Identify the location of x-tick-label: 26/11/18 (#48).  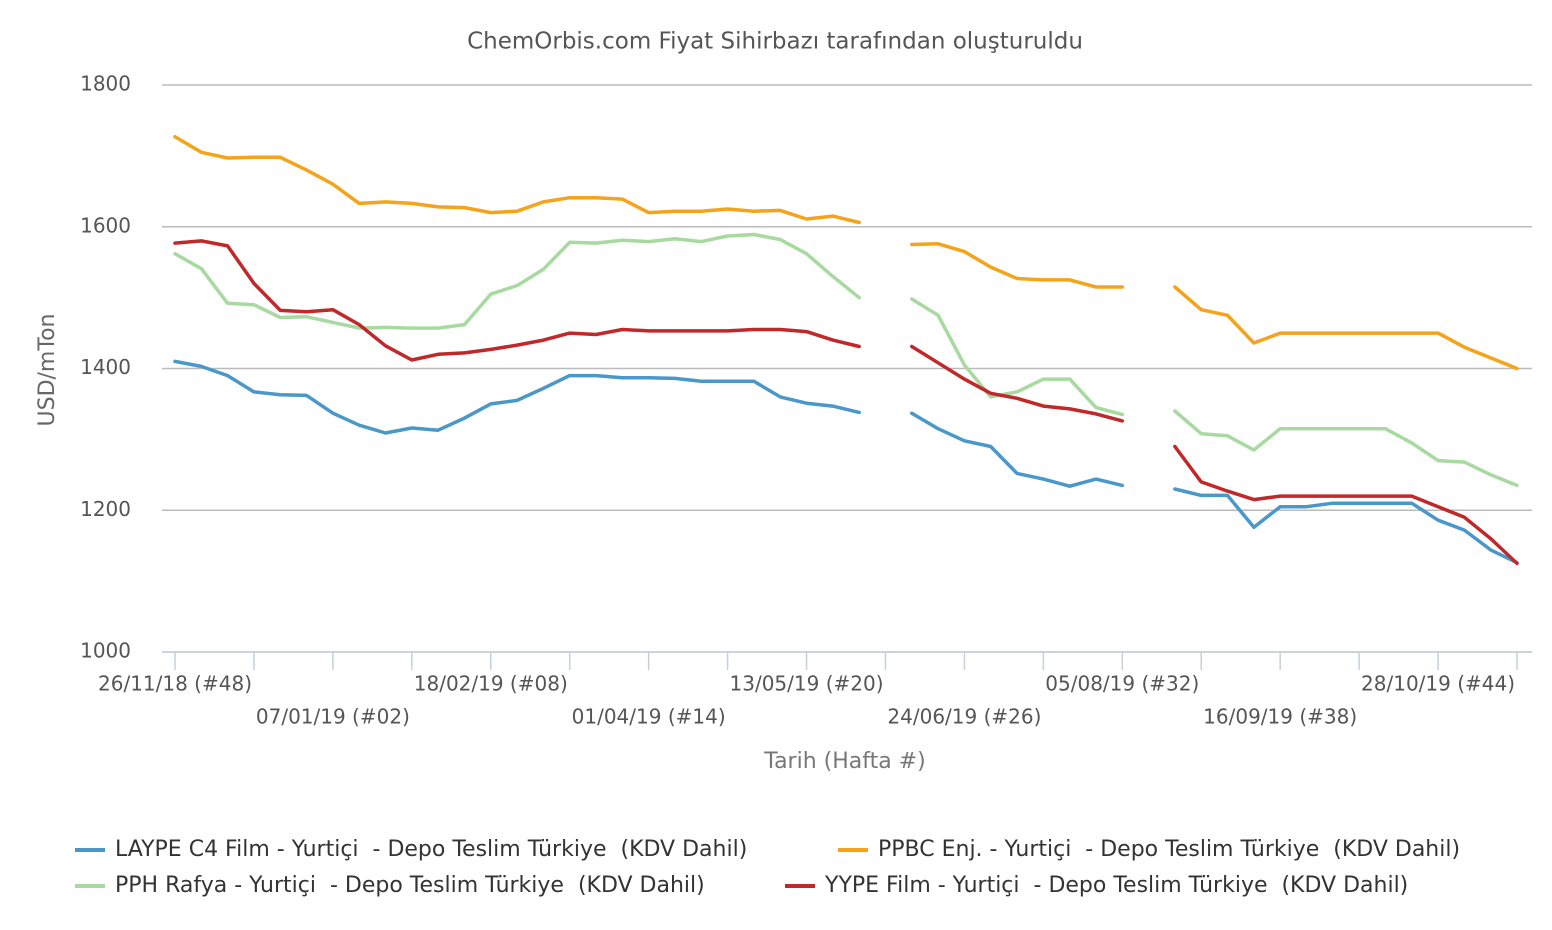
(175, 684).